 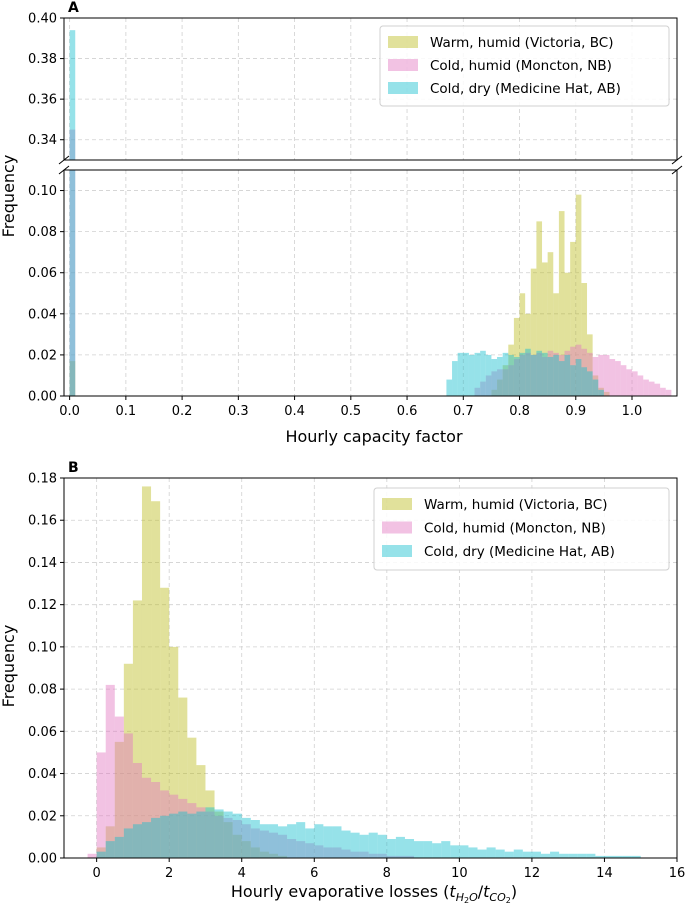 I want to click on panel-b-y-ticks: 0.00 0.02 0.04 0.06 0.08 0.10 0.12 0.14 0.16 0.18, so click(x=46, y=669).